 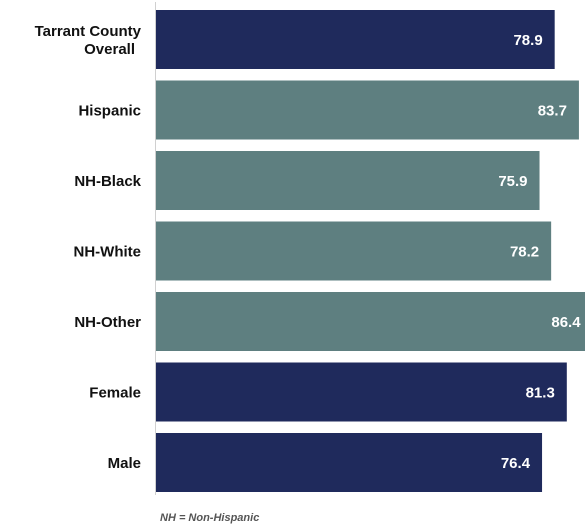 I want to click on category-label: NH-Black, so click(x=107, y=181).